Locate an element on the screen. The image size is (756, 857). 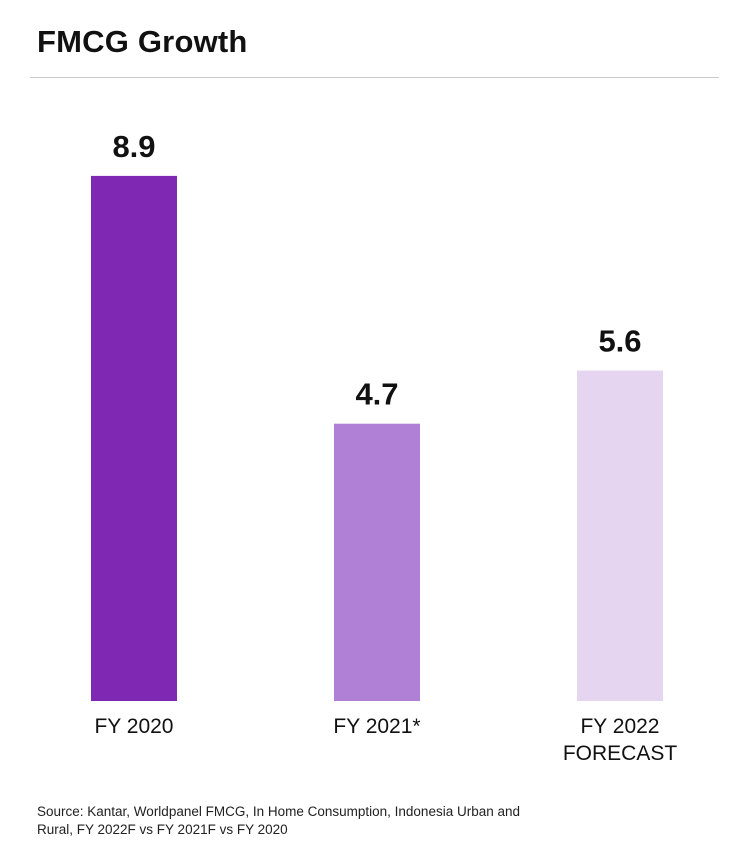
category-label-1: FY 2020 is located at coordinates (133, 726).